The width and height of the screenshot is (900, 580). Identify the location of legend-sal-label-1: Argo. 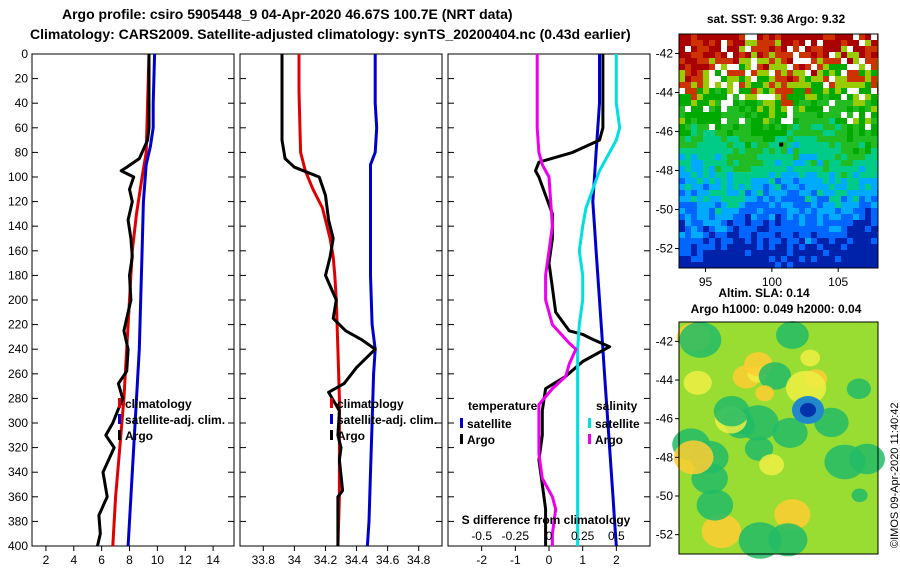
(609, 440).